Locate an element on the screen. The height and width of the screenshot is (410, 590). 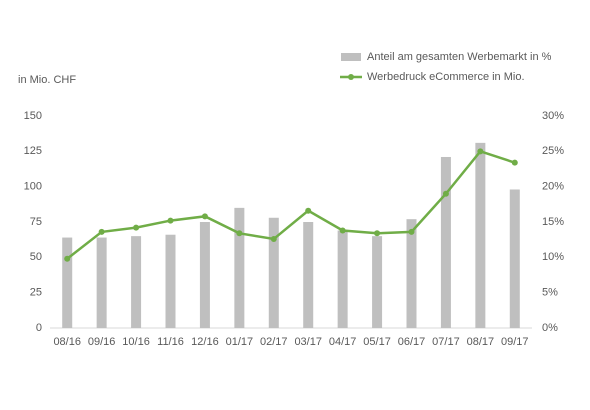
x-tick-label: 03/17 is located at coordinates (308, 342).